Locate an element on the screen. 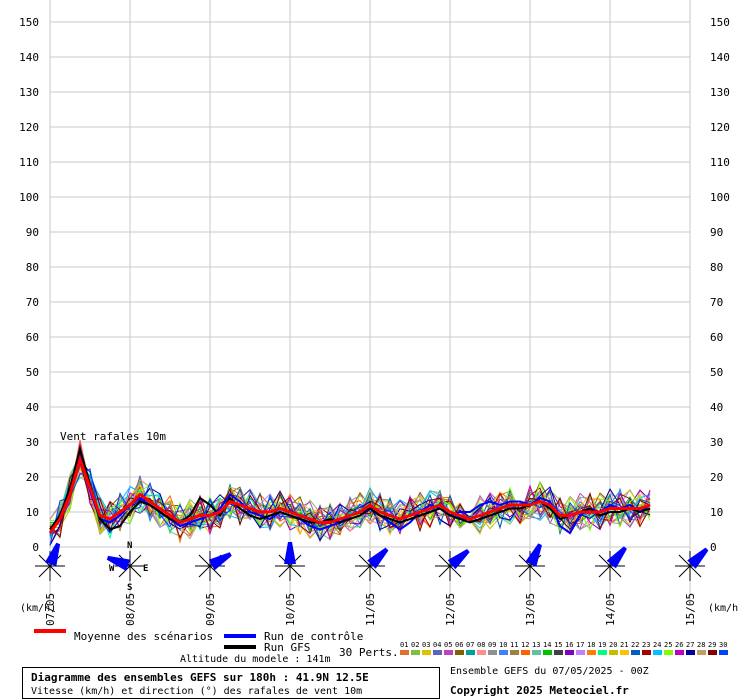 Image resolution: width=740 pixels, height=700 pixels. x-tick-label: 14/05 is located at coordinates (610, 609).